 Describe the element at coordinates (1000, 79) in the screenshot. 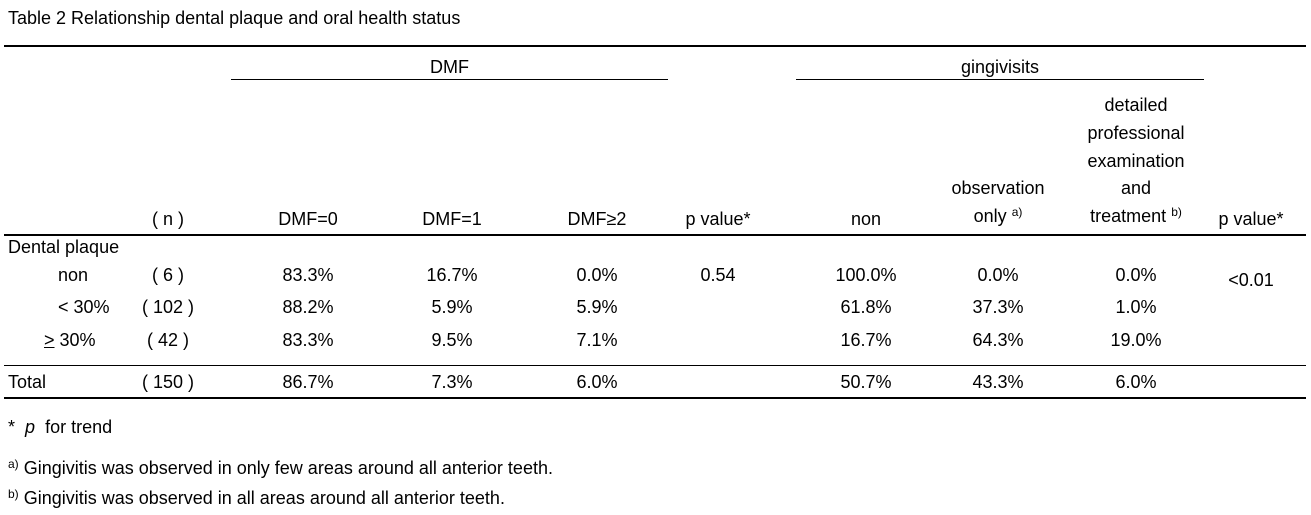

I see `gingivitis-group-rule` at that location.